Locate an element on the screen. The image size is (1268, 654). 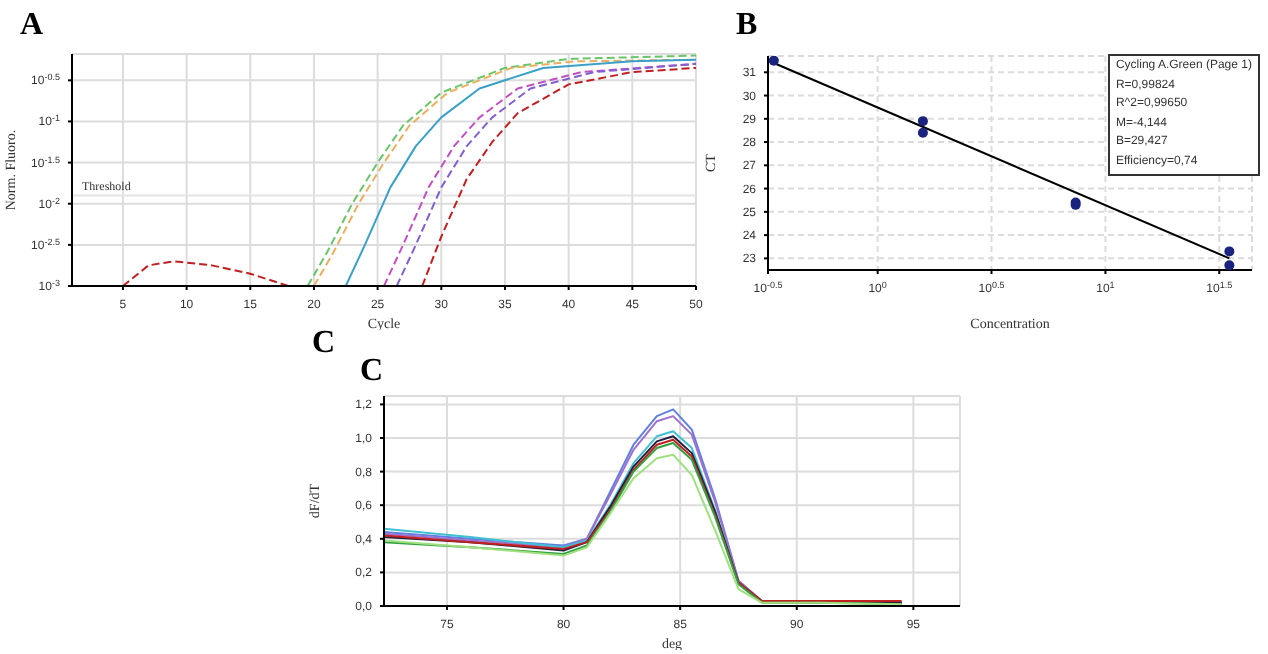
chart-title: A is located at coordinates (32, 26).